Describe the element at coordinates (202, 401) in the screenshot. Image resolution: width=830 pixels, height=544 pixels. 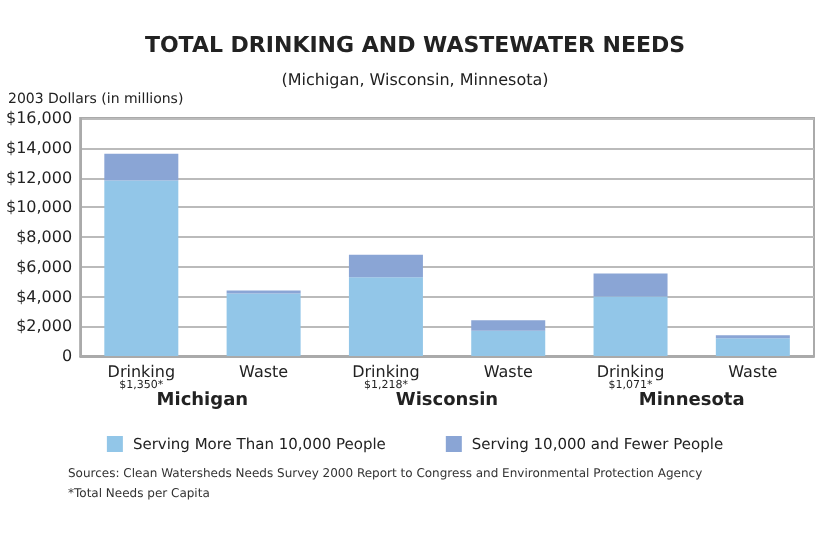
I see `text: Michigan` at that location.